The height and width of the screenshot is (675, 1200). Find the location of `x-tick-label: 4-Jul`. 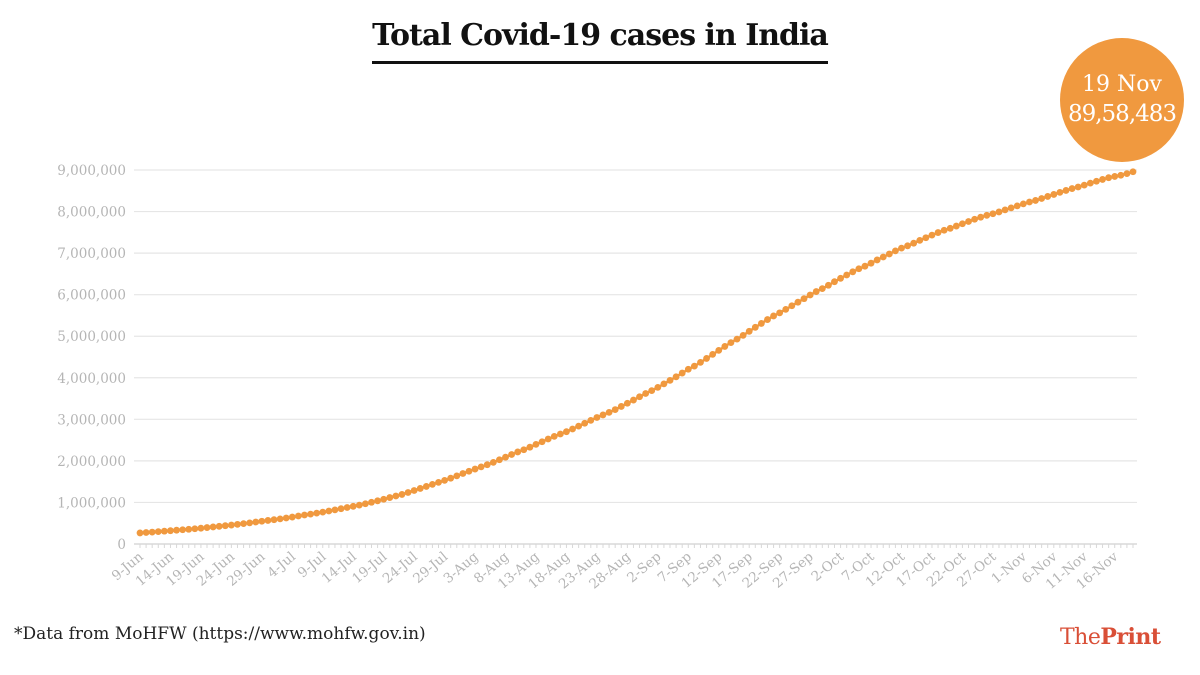

x-tick-label: 4-Jul is located at coordinates (281, 565).